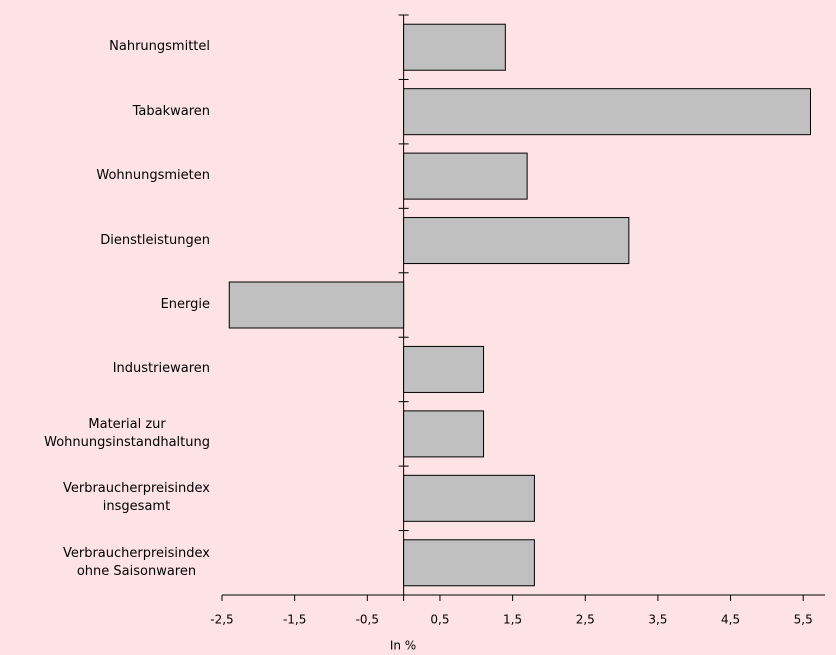  What do you see at coordinates (512, 620) in the screenshot?
I see `x-tick-label: 1,5` at bounding box center [512, 620].